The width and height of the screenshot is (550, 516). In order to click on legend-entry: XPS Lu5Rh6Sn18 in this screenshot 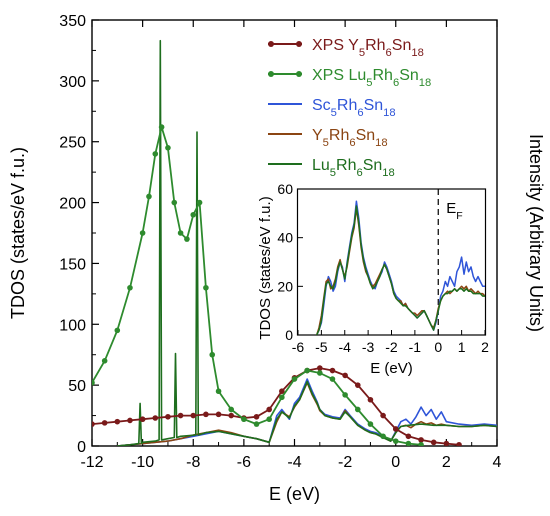, I will do `click(371, 78)`.